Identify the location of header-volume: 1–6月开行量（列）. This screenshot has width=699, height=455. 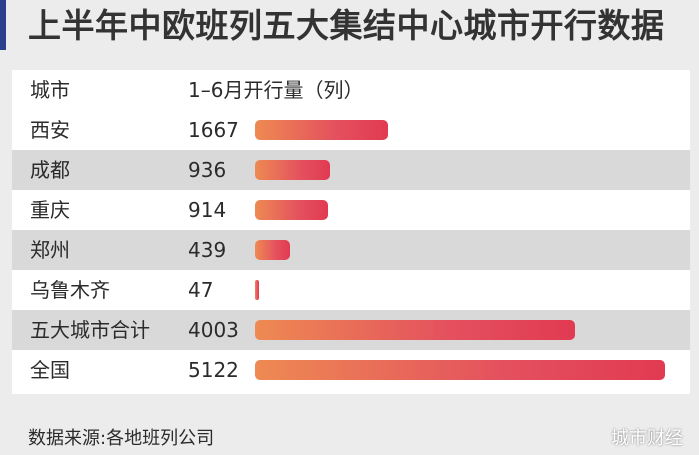
(276, 90).